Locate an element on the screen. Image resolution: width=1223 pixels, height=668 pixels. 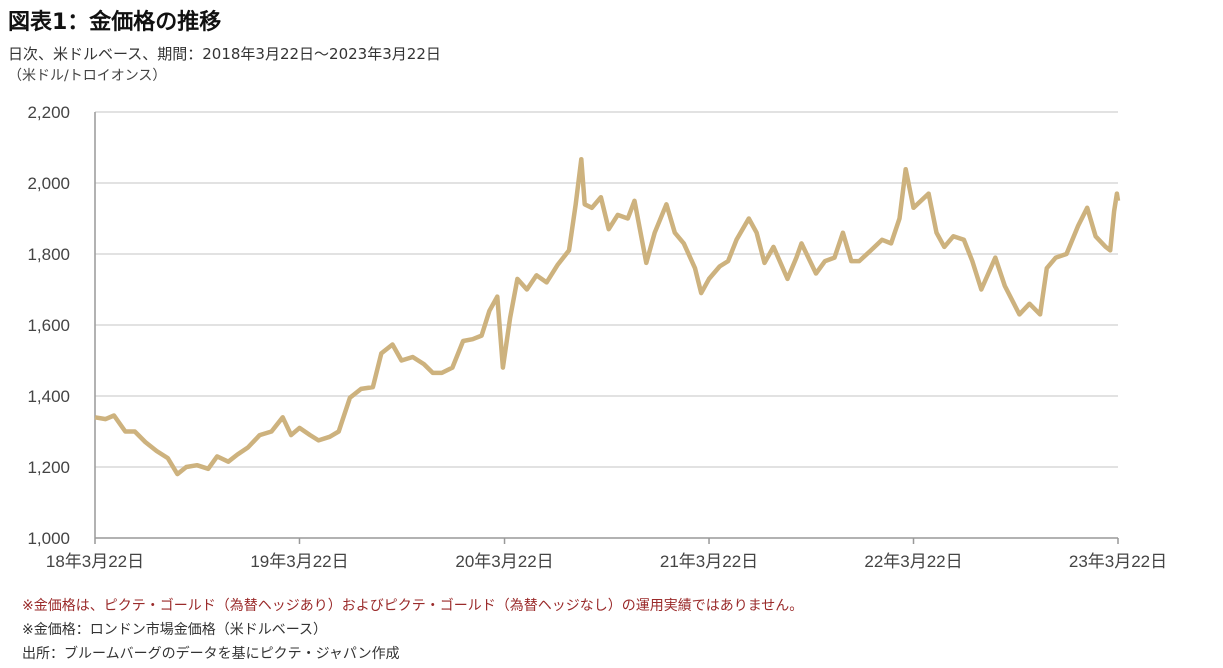
y-axis-unit: （米ドル/トロイオンス） is located at coordinates (87, 76).